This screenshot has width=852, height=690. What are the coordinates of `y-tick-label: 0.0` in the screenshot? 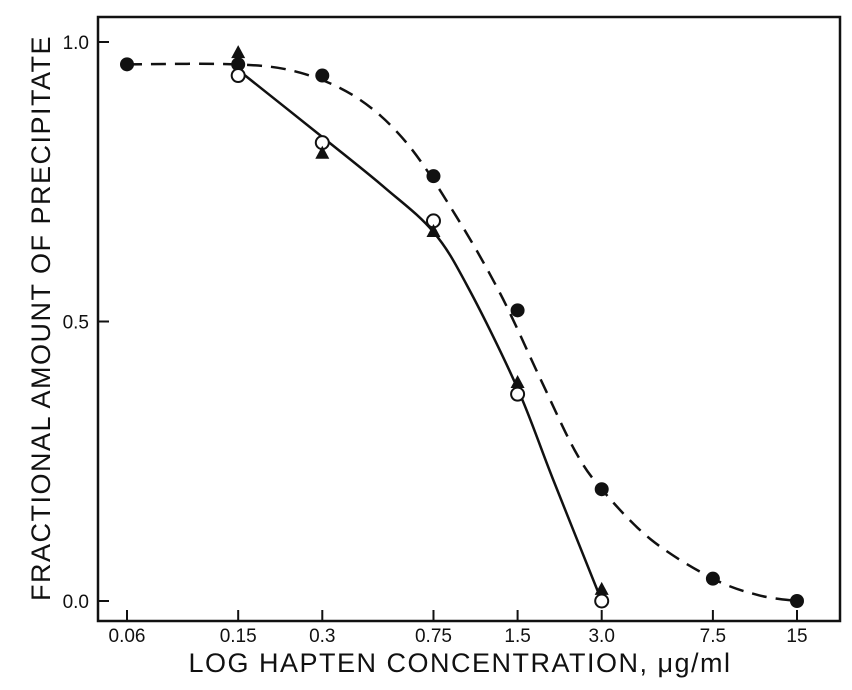 It's located at (76, 602).